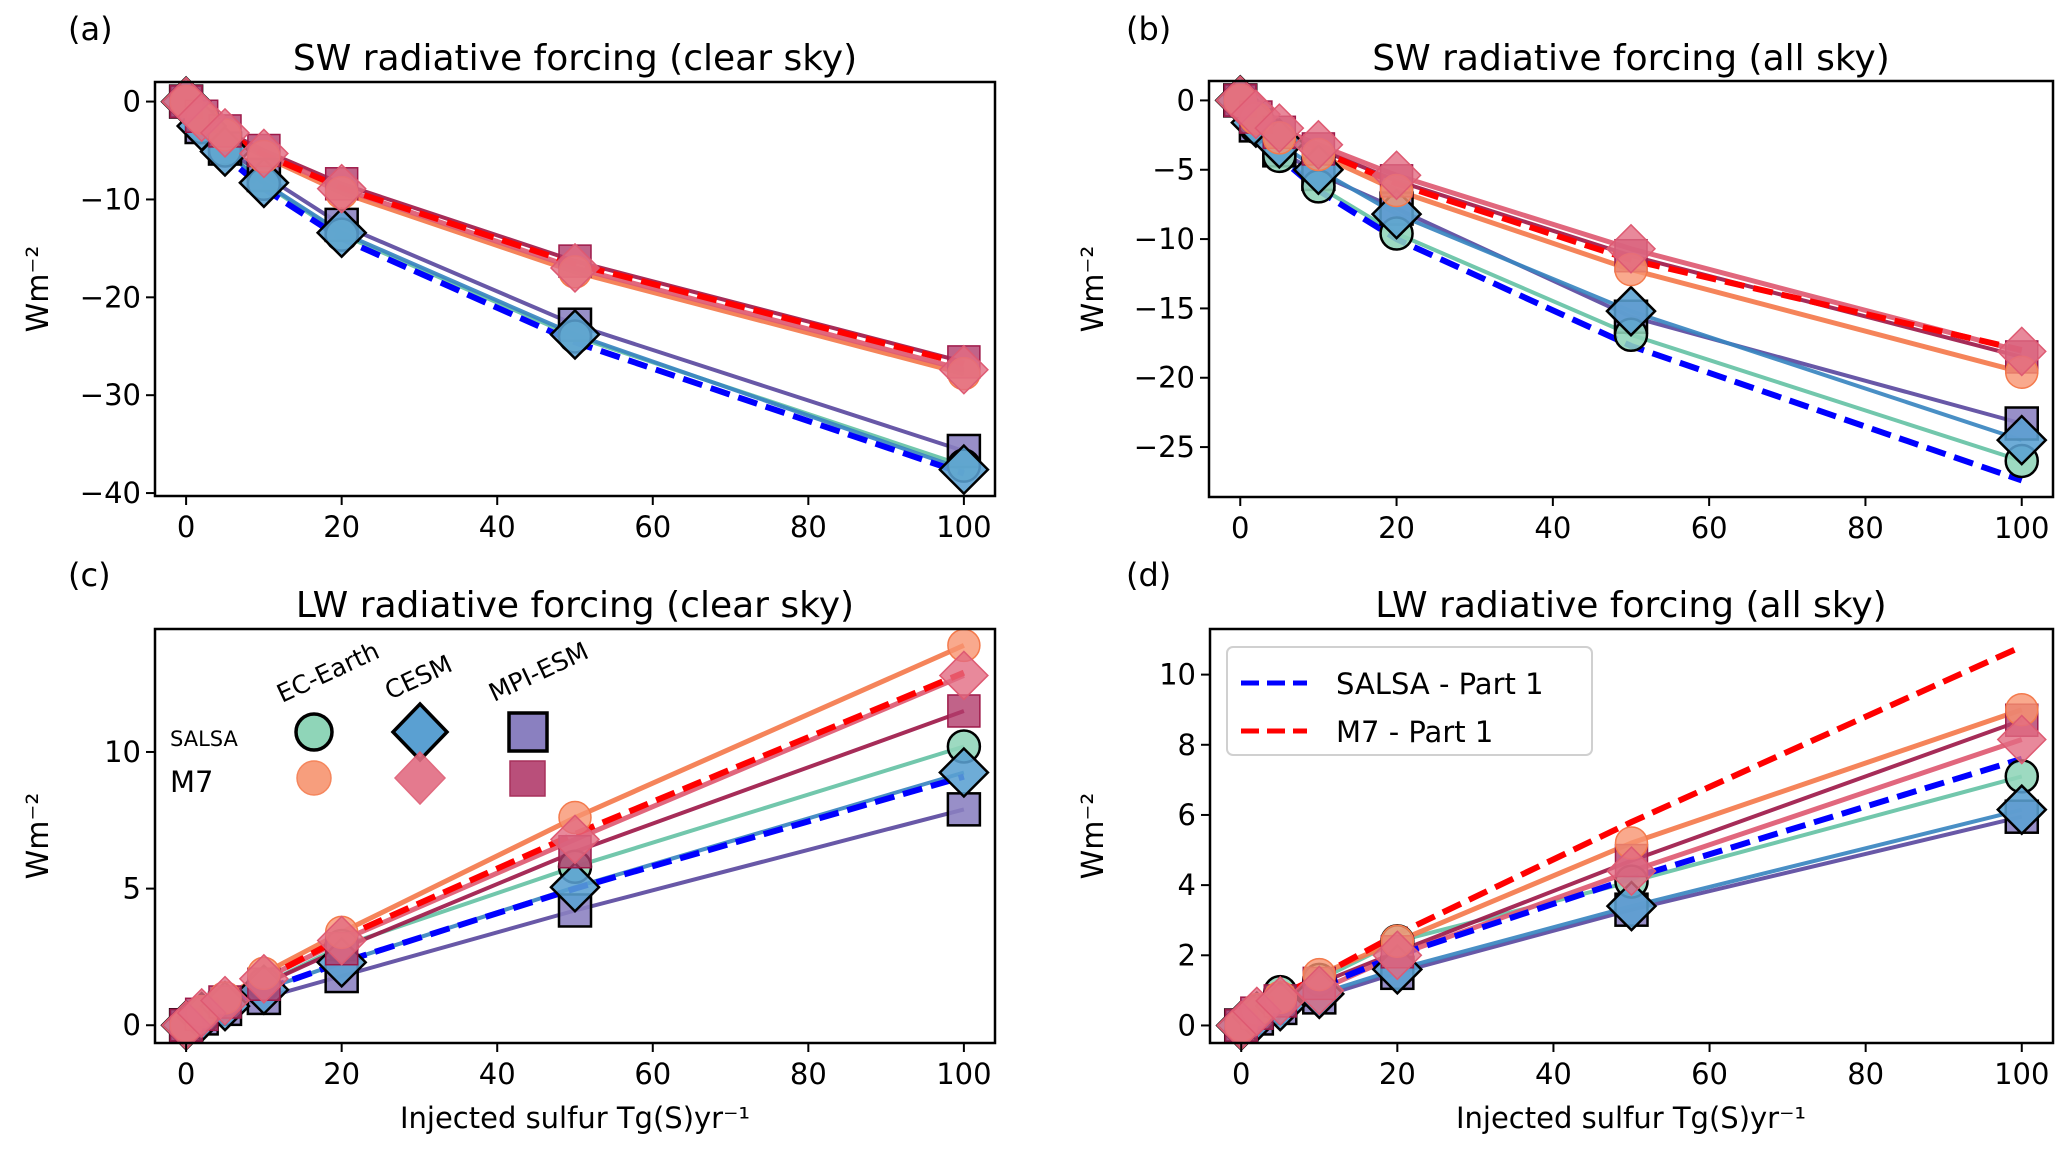 This screenshot has height=1153, width=2067. What do you see at coordinates (1148, 575) in the screenshot?
I see `panel-label: (d)` at bounding box center [1148, 575].